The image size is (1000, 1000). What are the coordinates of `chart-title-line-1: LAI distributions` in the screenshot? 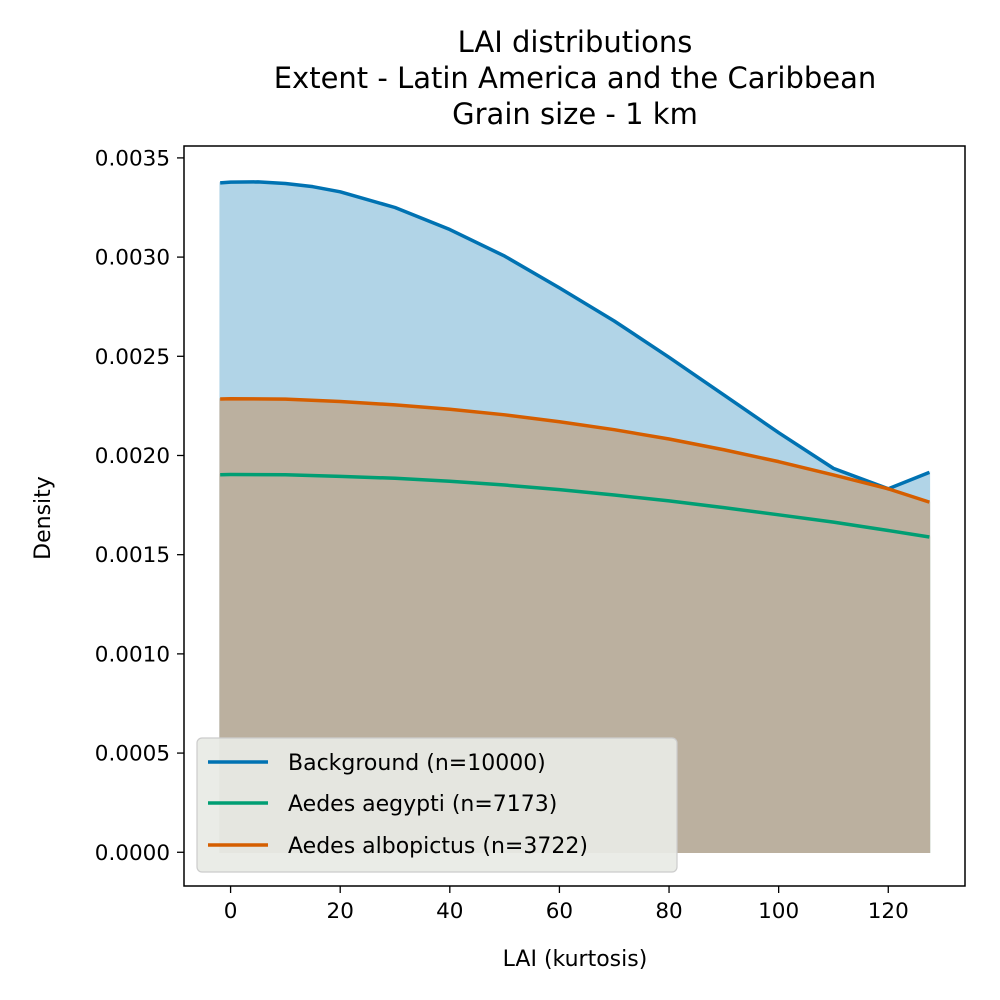 It's located at (575, 42).